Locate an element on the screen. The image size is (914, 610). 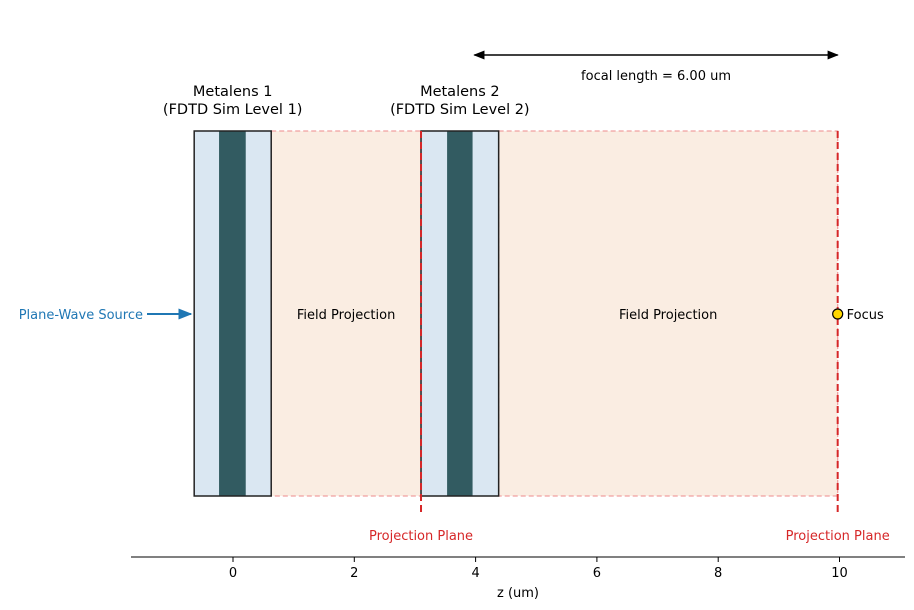
metalens-subtitle: (FDTD Sim Level 2) is located at coordinates (460, 110).